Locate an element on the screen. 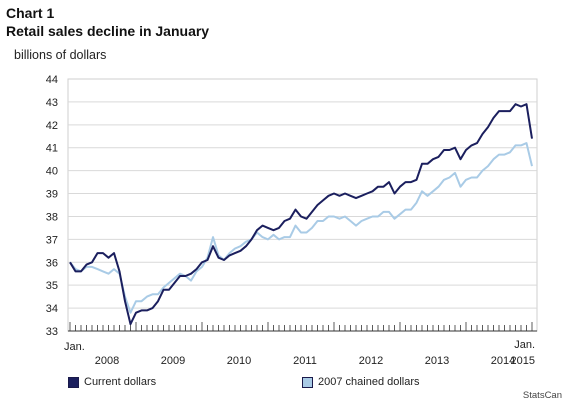 The width and height of the screenshot is (570, 404). legend-item-current-dollars: Current dollars is located at coordinates (112, 382).